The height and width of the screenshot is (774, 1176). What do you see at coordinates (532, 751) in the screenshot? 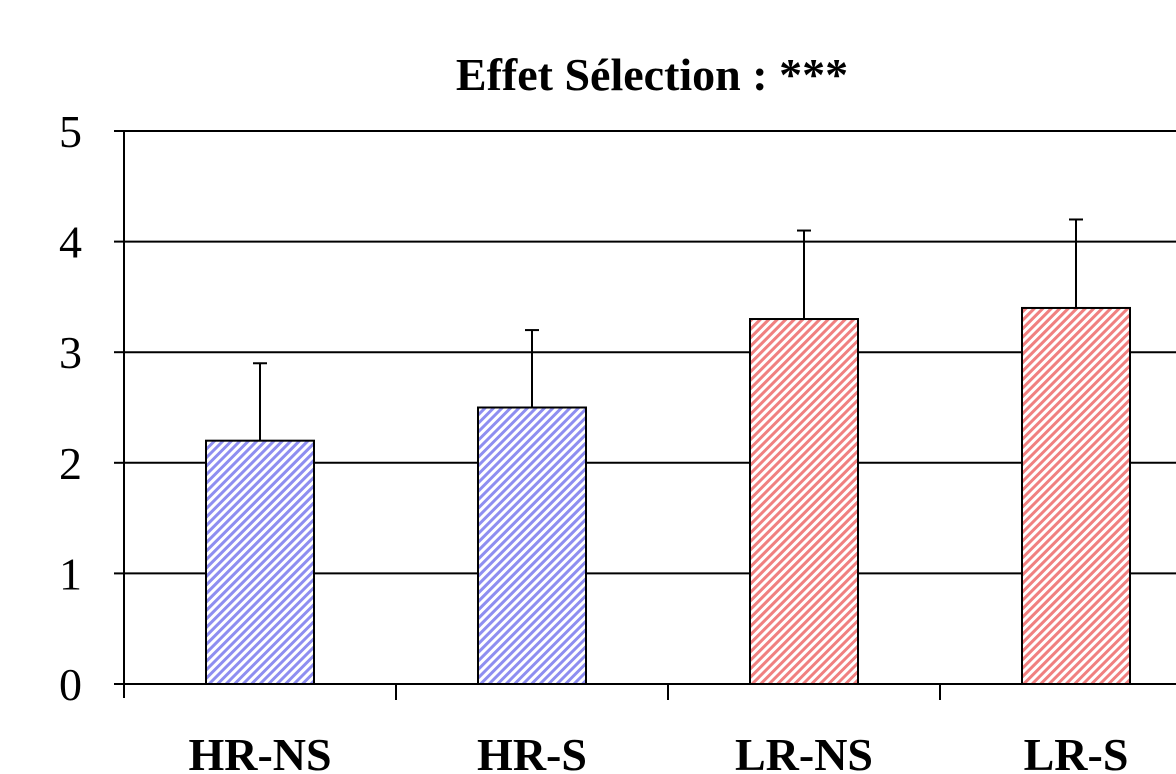
I see `x-tick-label: HR-S` at bounding box center [532, 751].